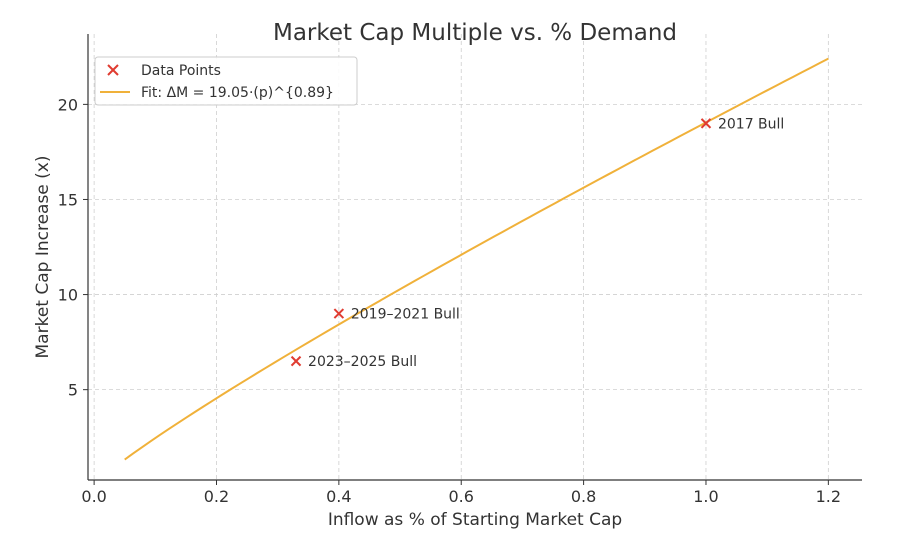 The width and height of the screenshot is (900, 555). What do you see at coordinates (828, 496) in the screenshot?
I see `x-tick-label: 1.2` at bounding box center [828, 496].